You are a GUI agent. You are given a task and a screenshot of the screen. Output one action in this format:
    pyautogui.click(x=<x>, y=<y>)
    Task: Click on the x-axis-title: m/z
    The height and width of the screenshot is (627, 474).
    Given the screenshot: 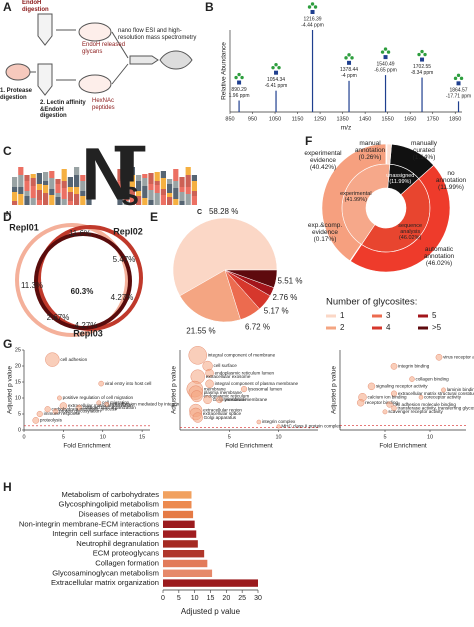 What is the action you would take?
    pyautogui.click(x=346, y=128)
    